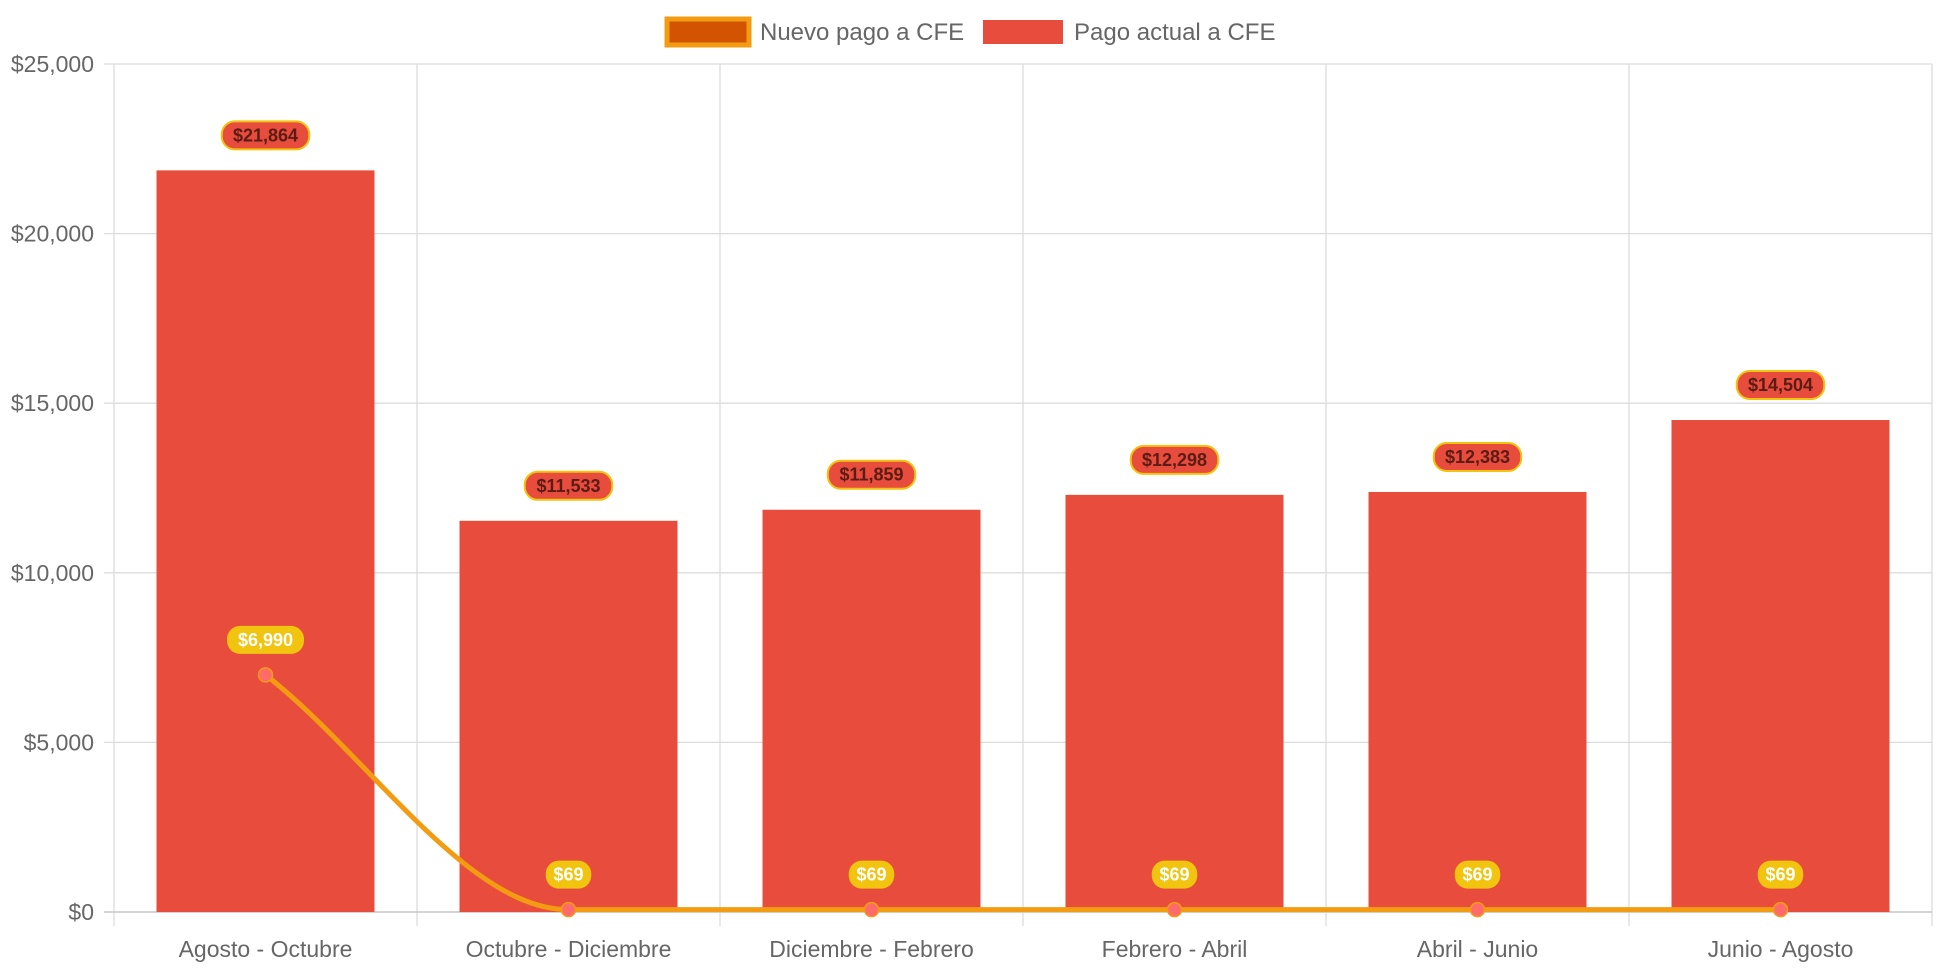 This screenshot has width=1942, height=970. Describe the element at coordinates (1023, 32) in the screenshot. I see `legend-swatch-pago-actual` at that location.